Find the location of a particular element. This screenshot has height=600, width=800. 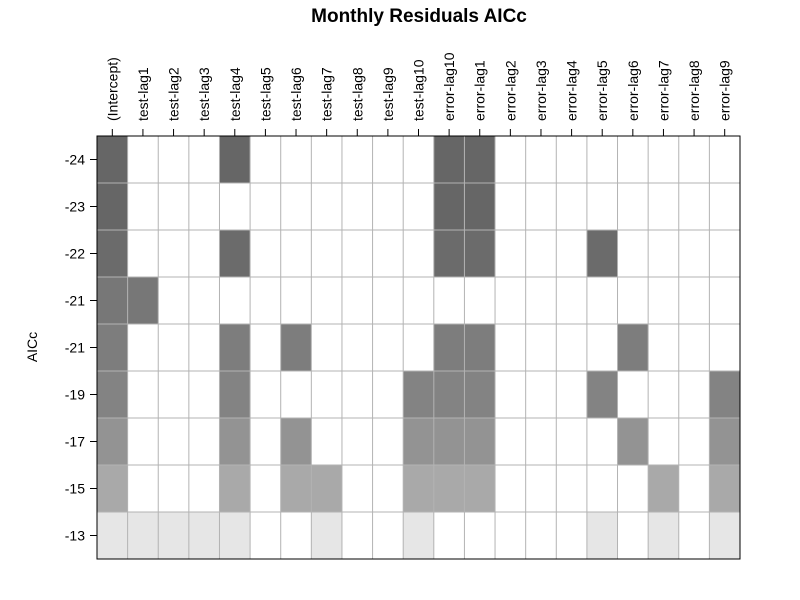

y-tick-label: -22 is located at coordinates (75, 254).